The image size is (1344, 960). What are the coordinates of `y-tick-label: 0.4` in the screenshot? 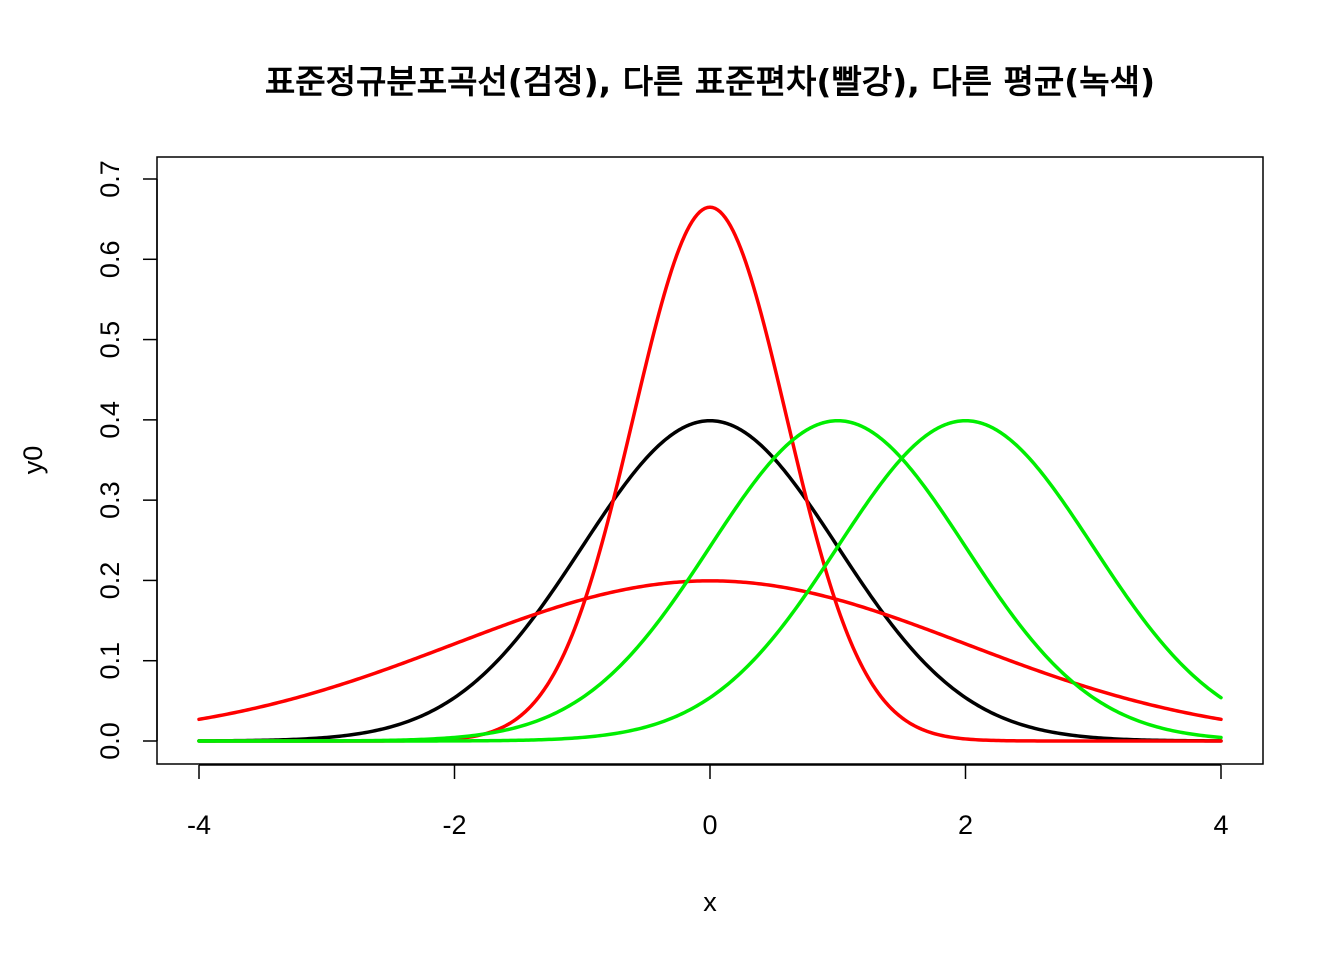 It's located at (110, 420).